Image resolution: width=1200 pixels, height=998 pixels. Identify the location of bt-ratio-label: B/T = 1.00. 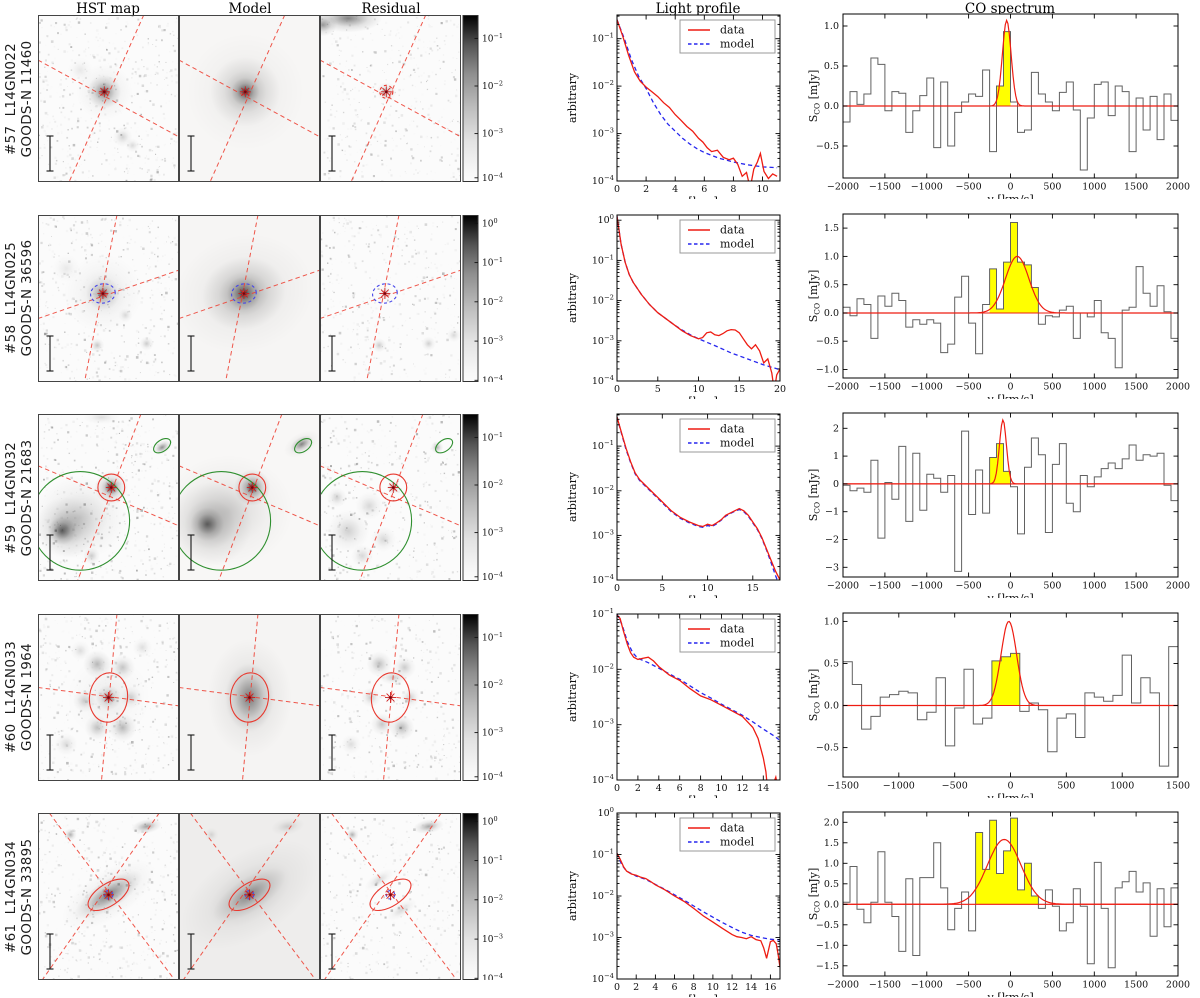
(82, 427).